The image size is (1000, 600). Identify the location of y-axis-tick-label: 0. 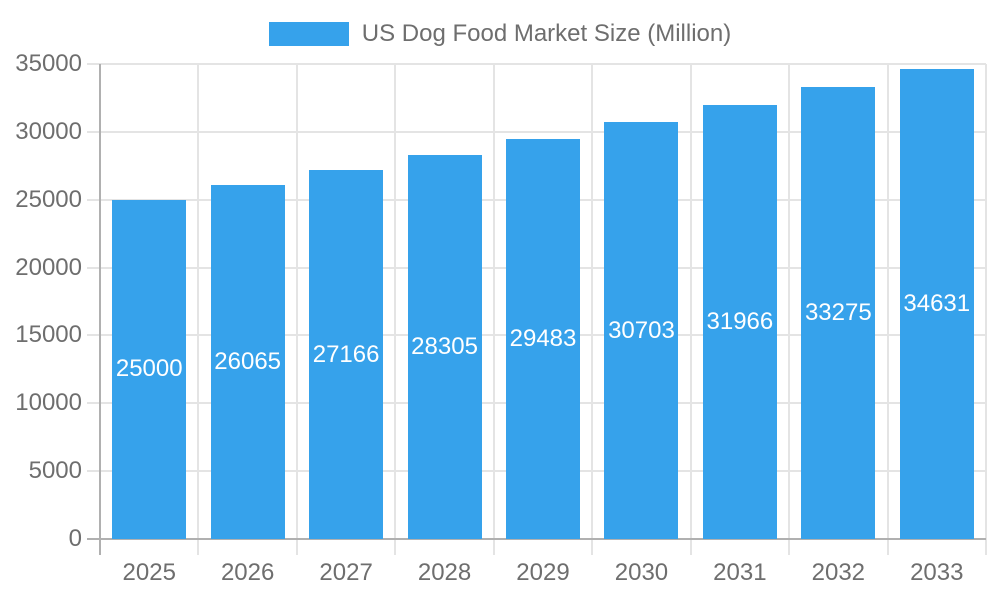
(75, 538).